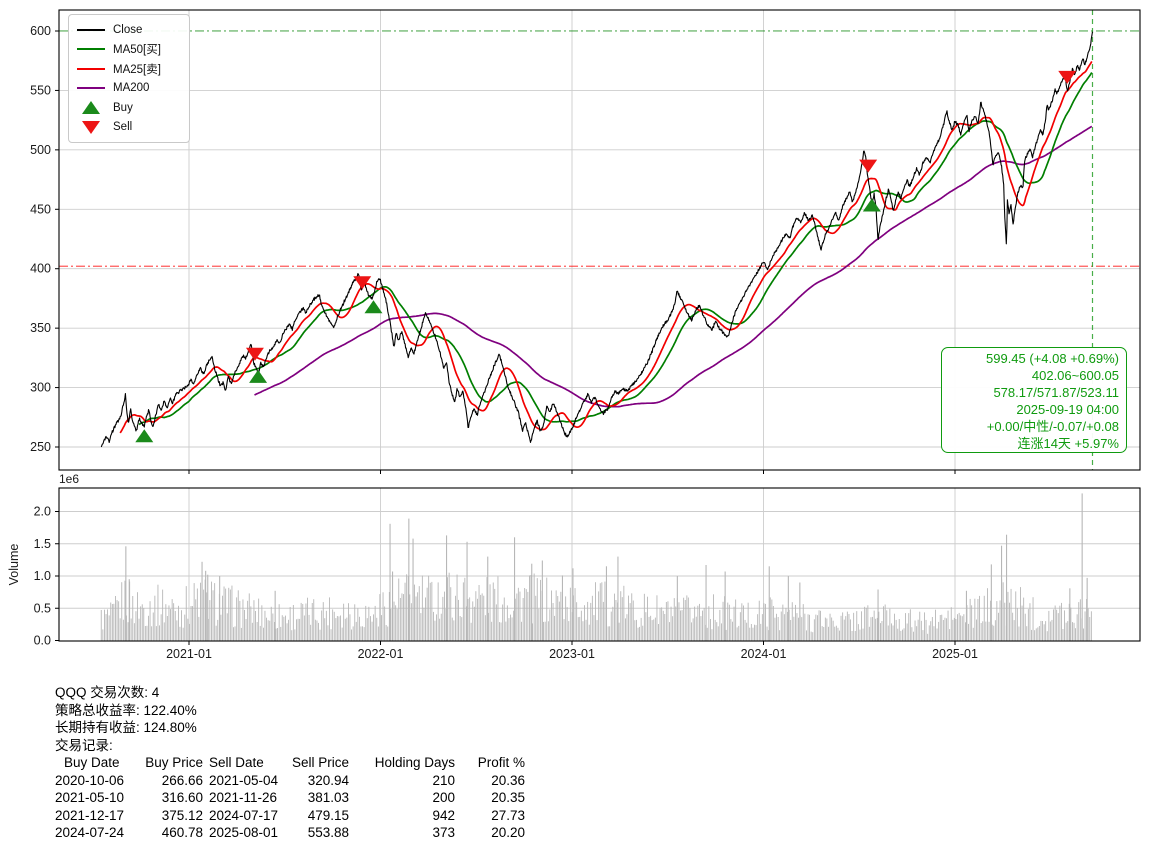 This screenshot has height=855, width=1152. What do you see at coordinates (443, 815) in the screenshot?
I see `trade-cell: 942` at bounding box center [443, 815].